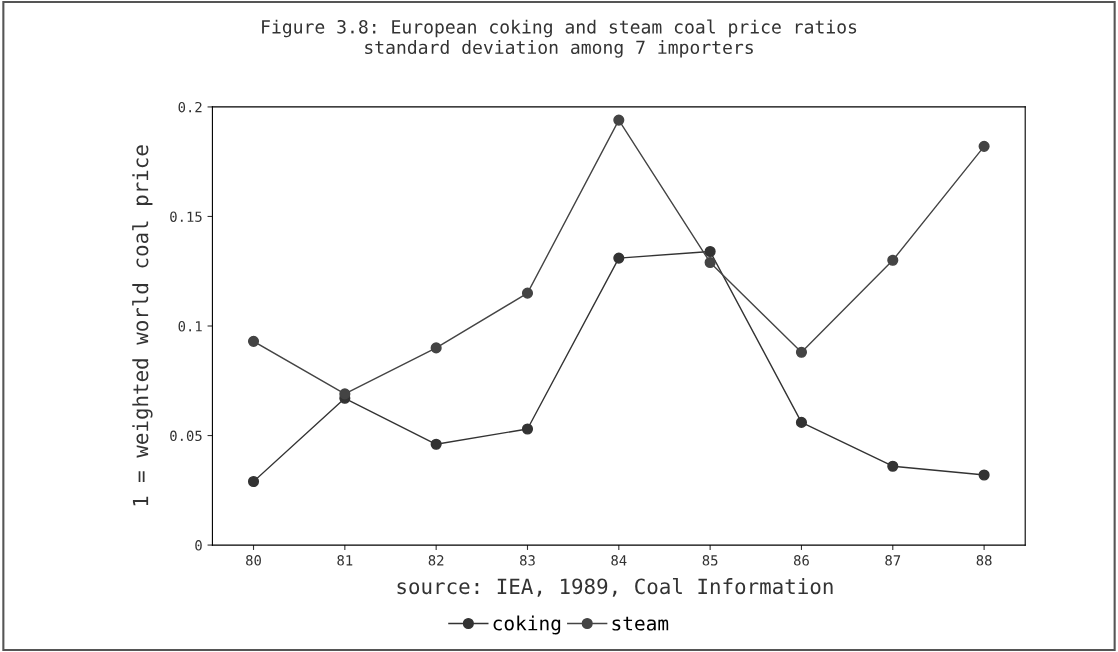 This screenshot has width=1118, height=652. Describe the element at coordinates (142, 325) in the screenshot. I see `y-axis-title: 1 = weighted world coal price` at that location.